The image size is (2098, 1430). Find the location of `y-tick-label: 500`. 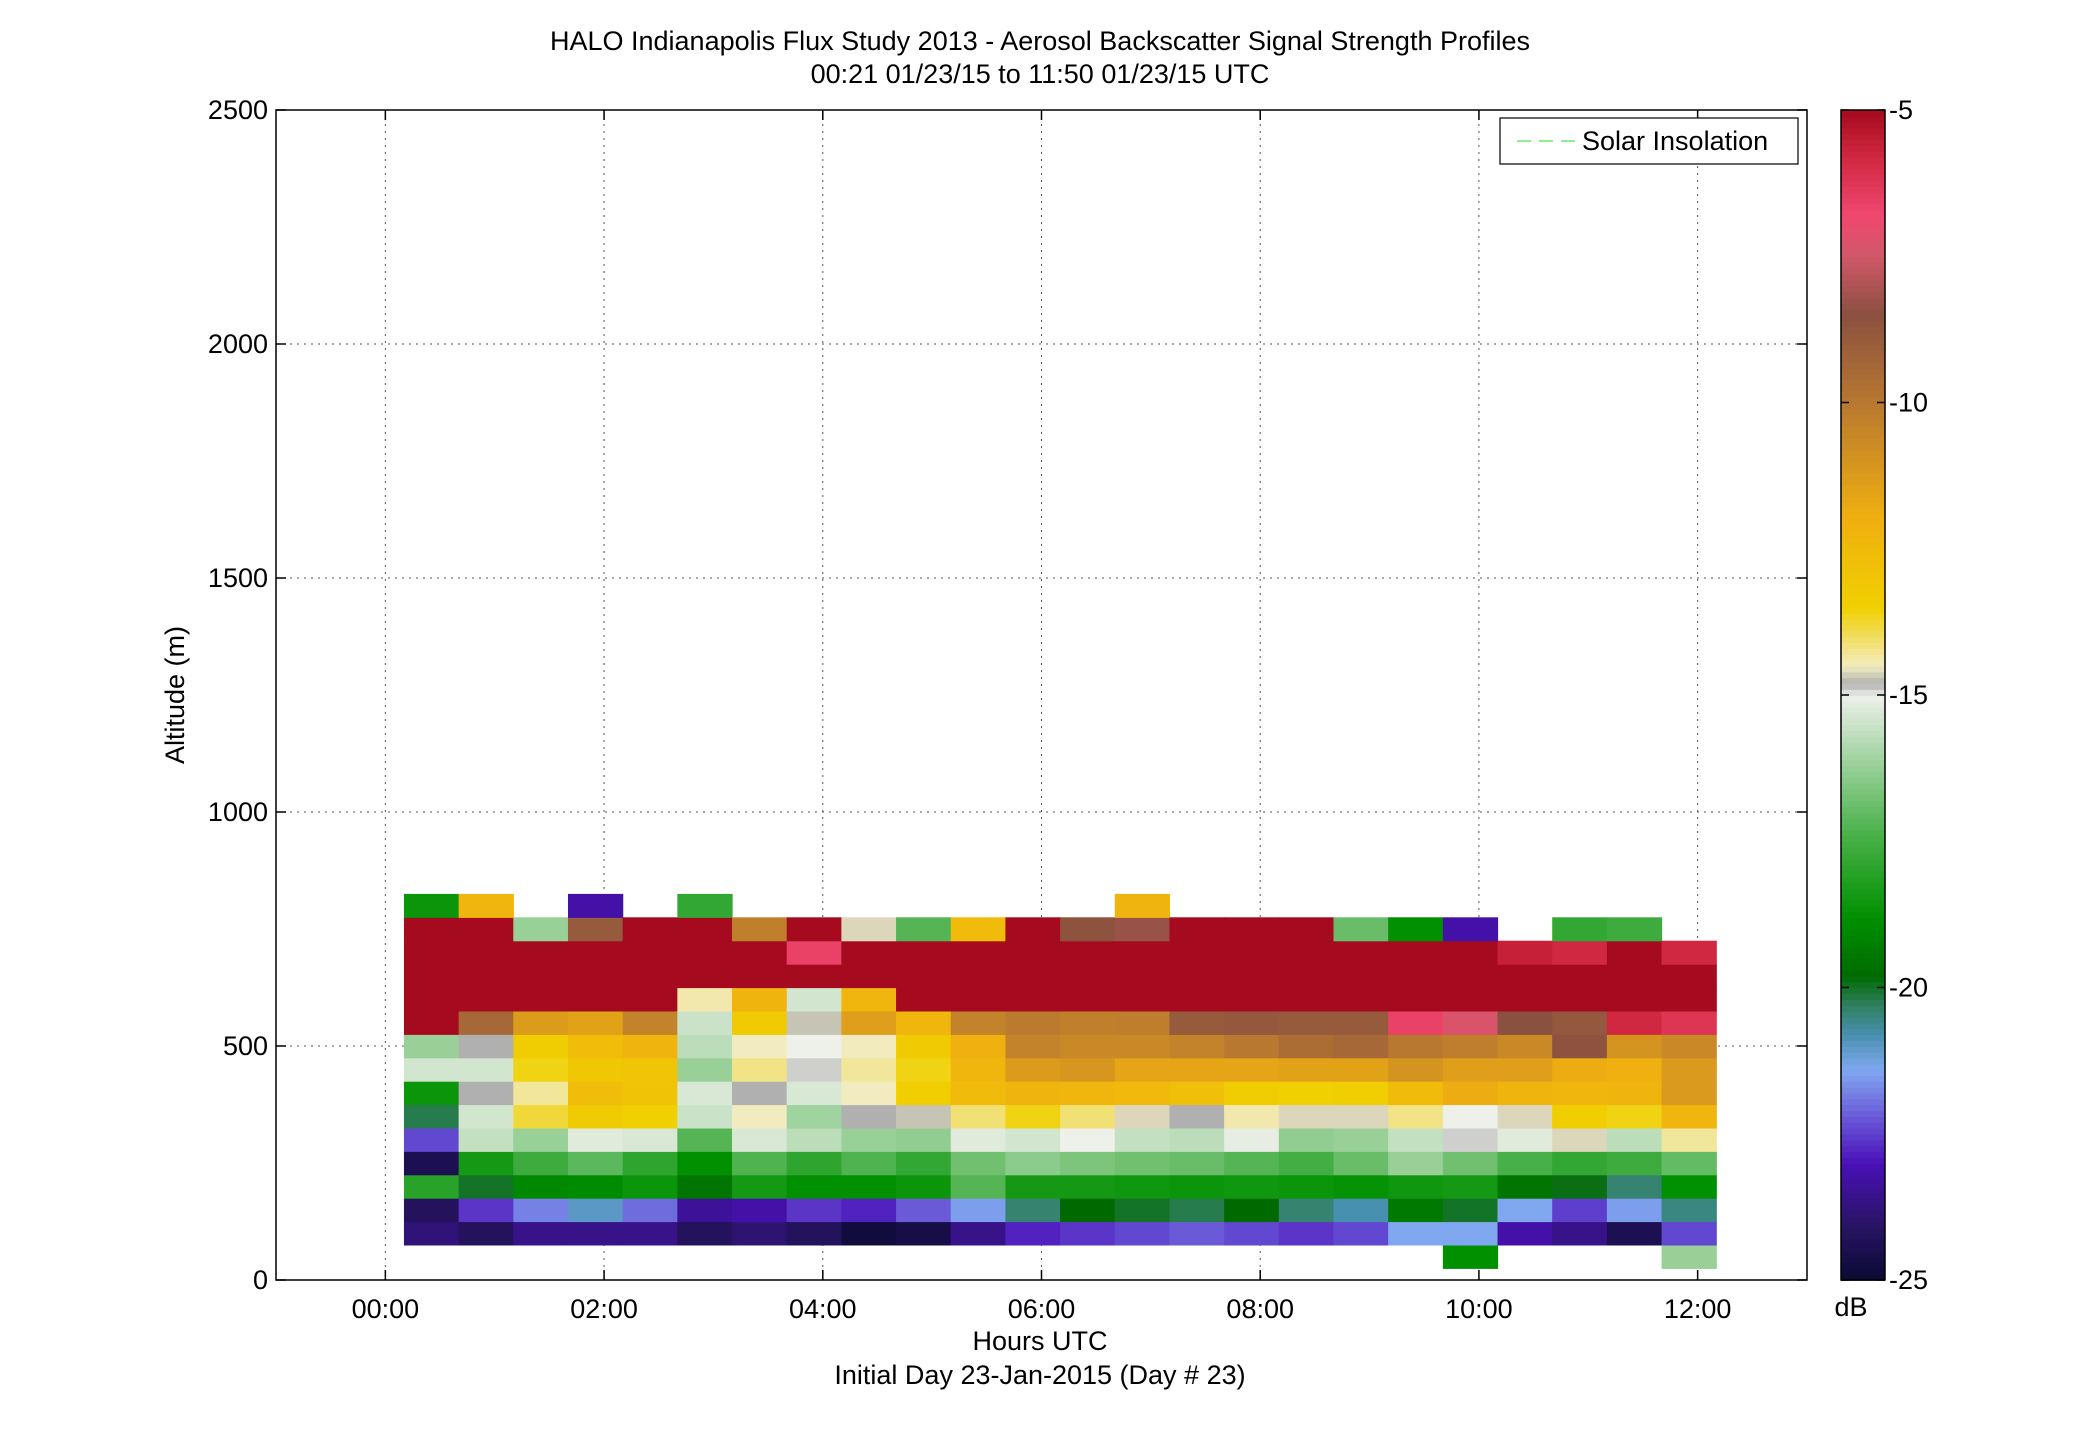

y-tick-label: 500 is located at coordinates (245, 1046).